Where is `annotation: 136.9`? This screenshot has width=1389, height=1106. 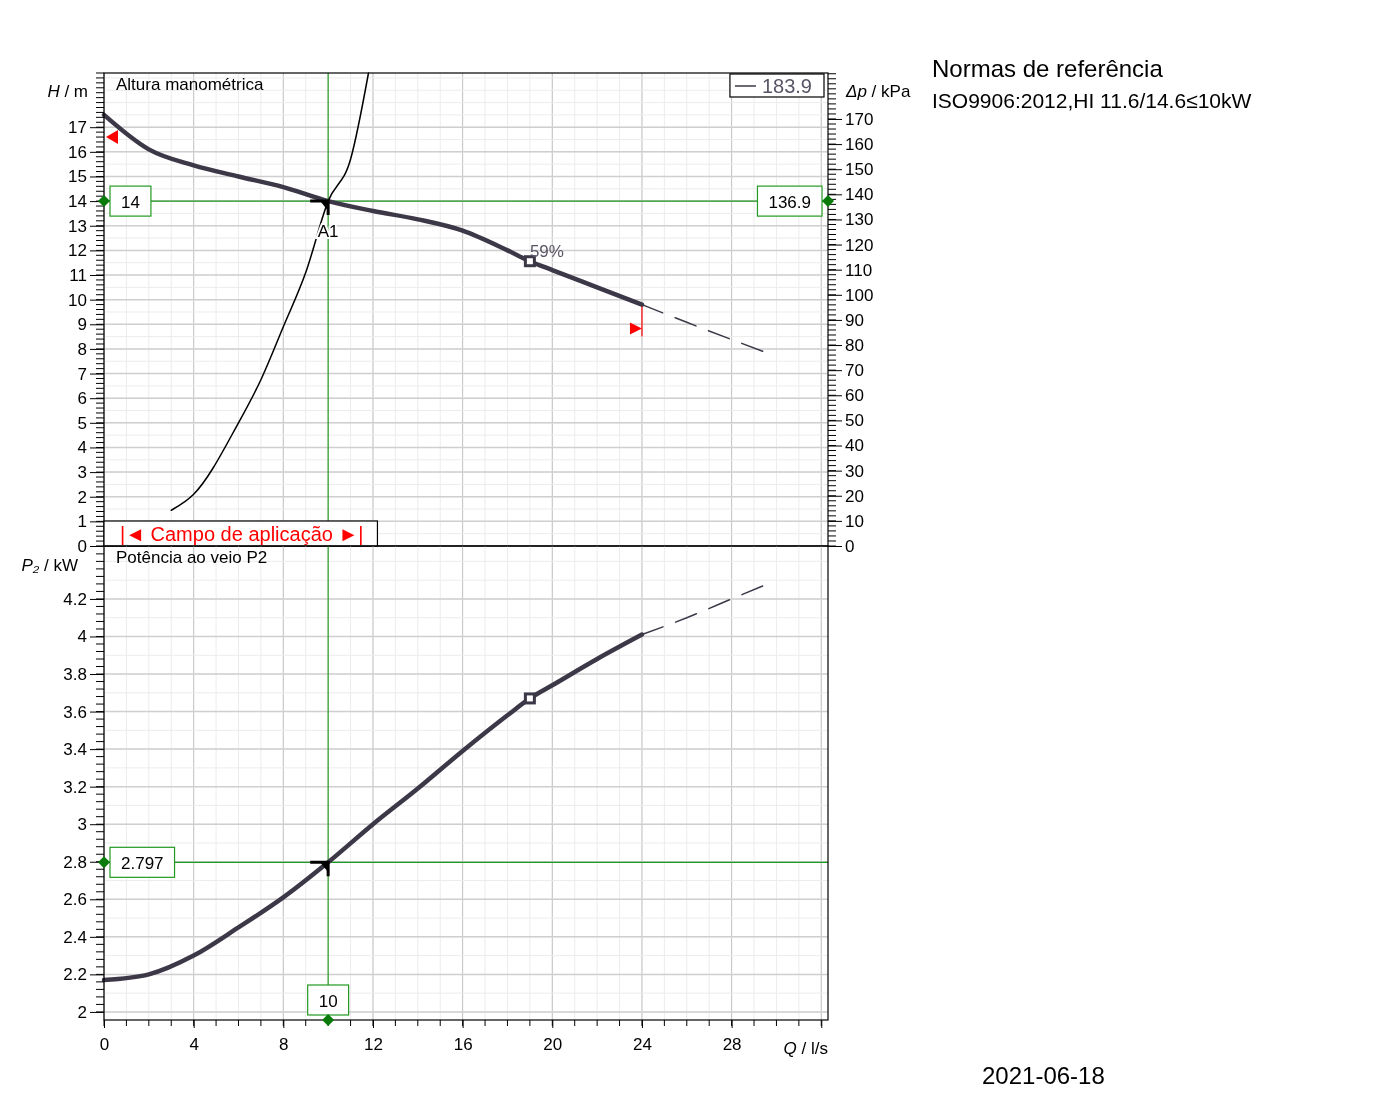
annotation: 136.9 is located at coordinates (789, 202).